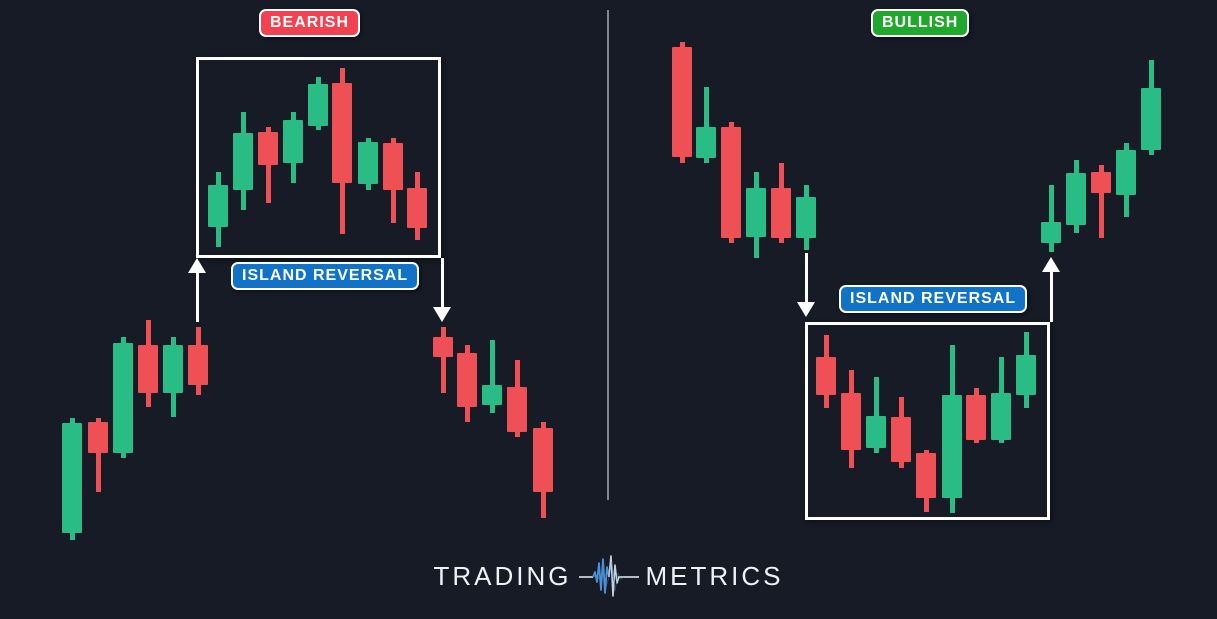  Describe the element at coordinates (325, 276) in the screenshot. I see `island-reversal-badge-left: ISLAND REVERSAL` at that location.